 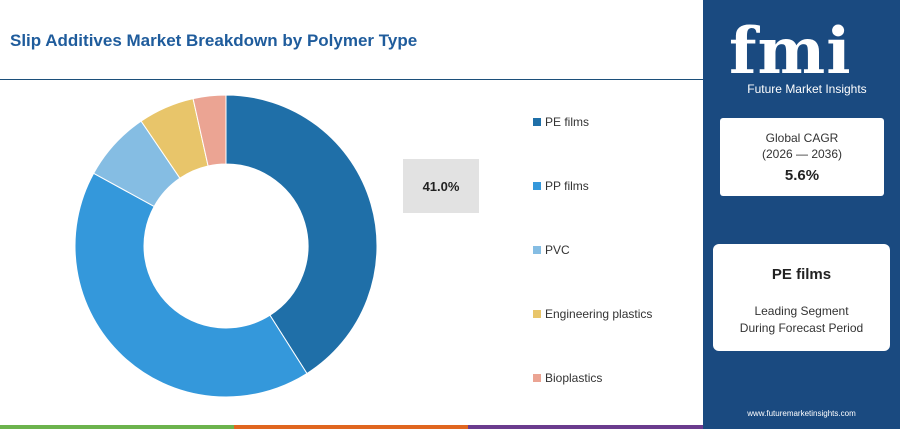 What do you see at coordinates (351, 427) in the screenshot?
I see `footer-stripe-orange` at bounding box center [351, 427].